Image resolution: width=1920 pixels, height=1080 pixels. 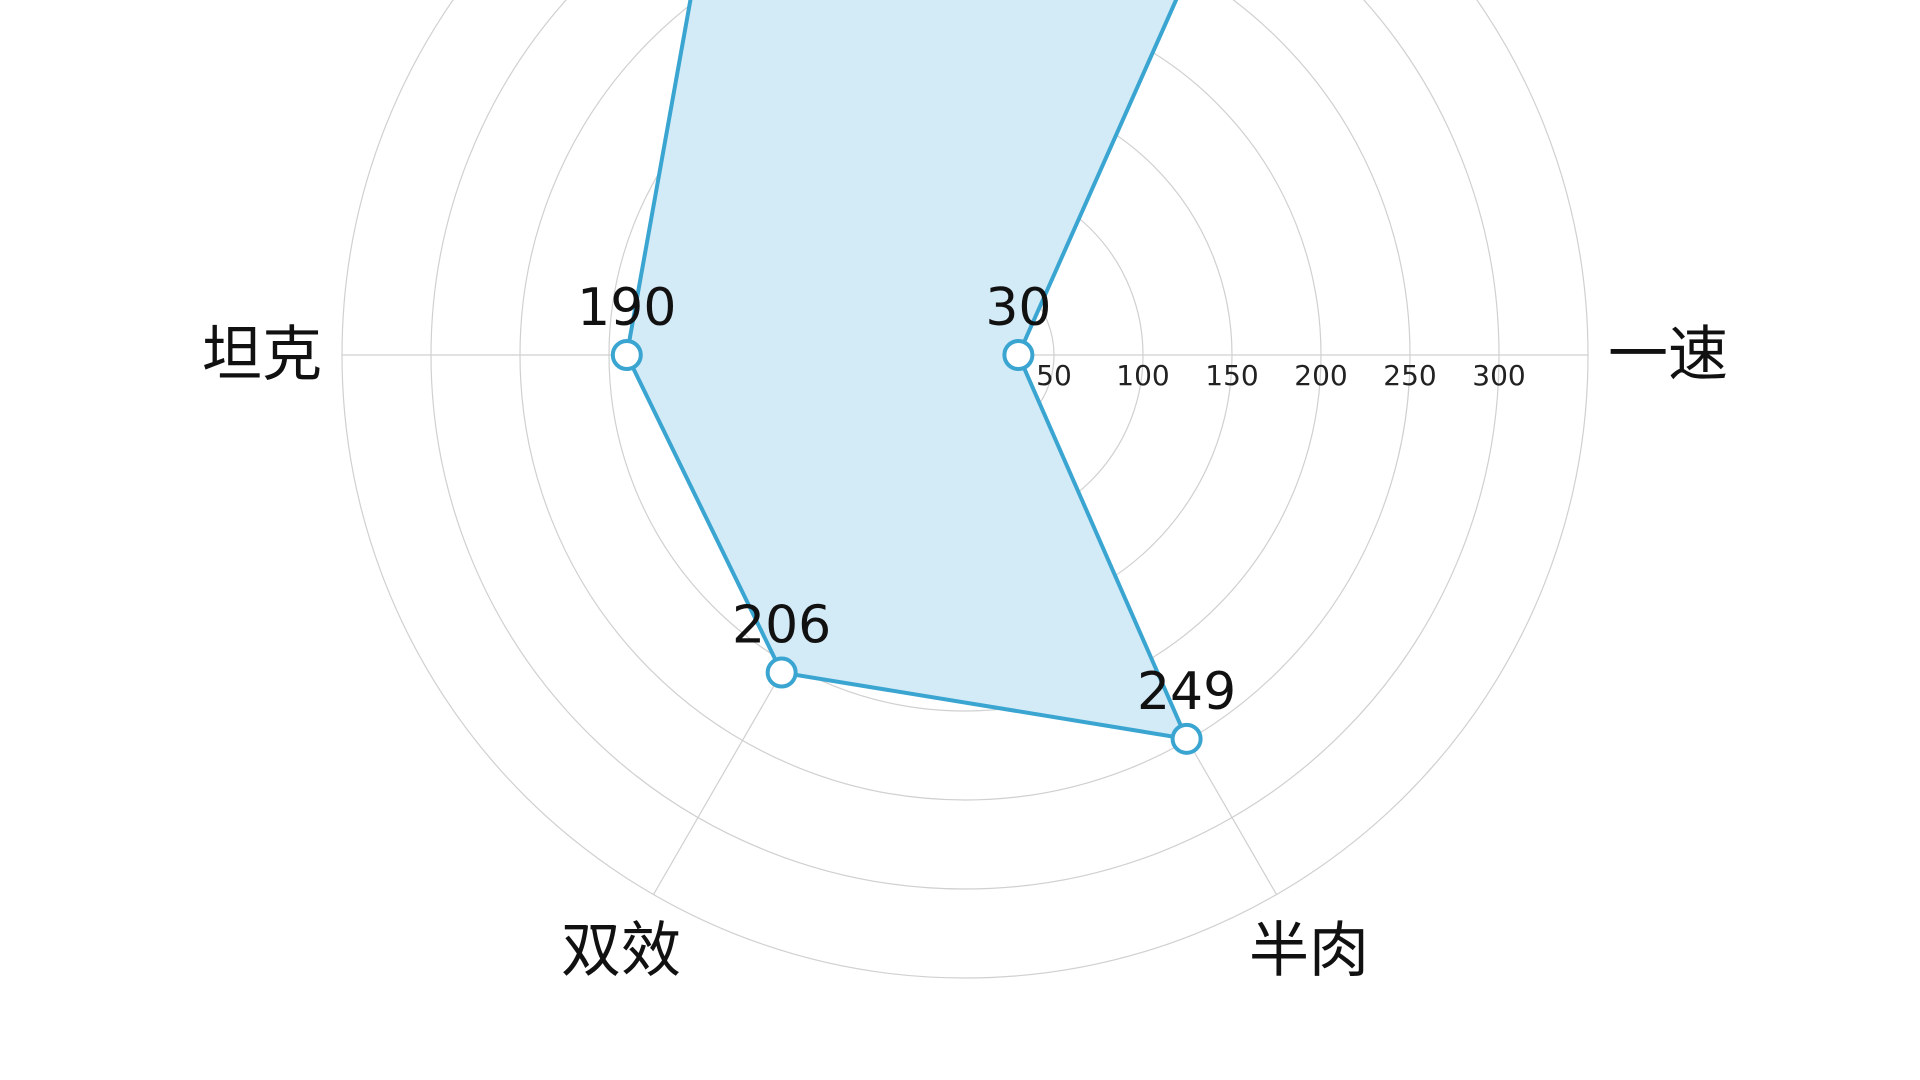 I want to click on tick-label: 50, so click(x=1054, y=375).